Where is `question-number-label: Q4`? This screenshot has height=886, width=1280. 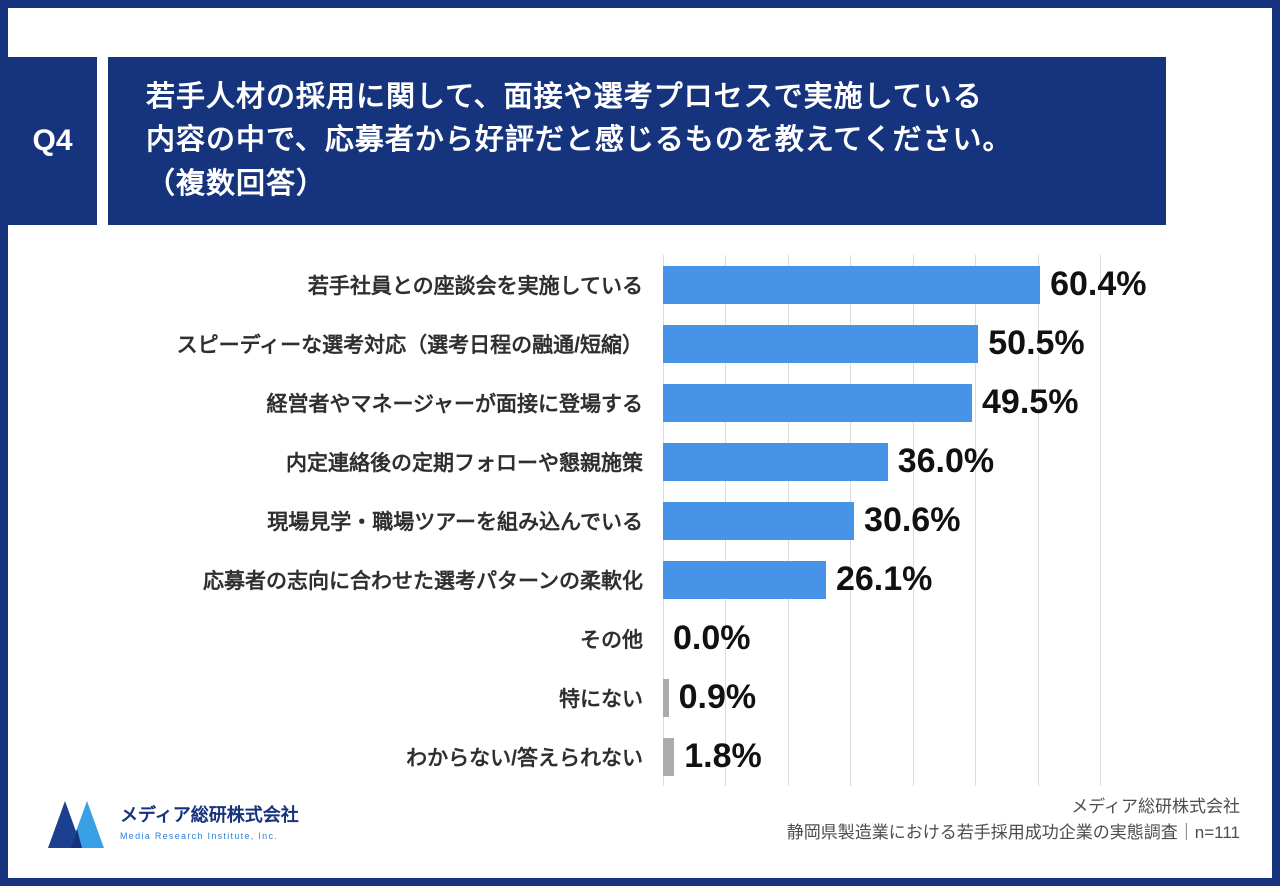 question-number-label: Q4 is located at coordinates (52, 140).